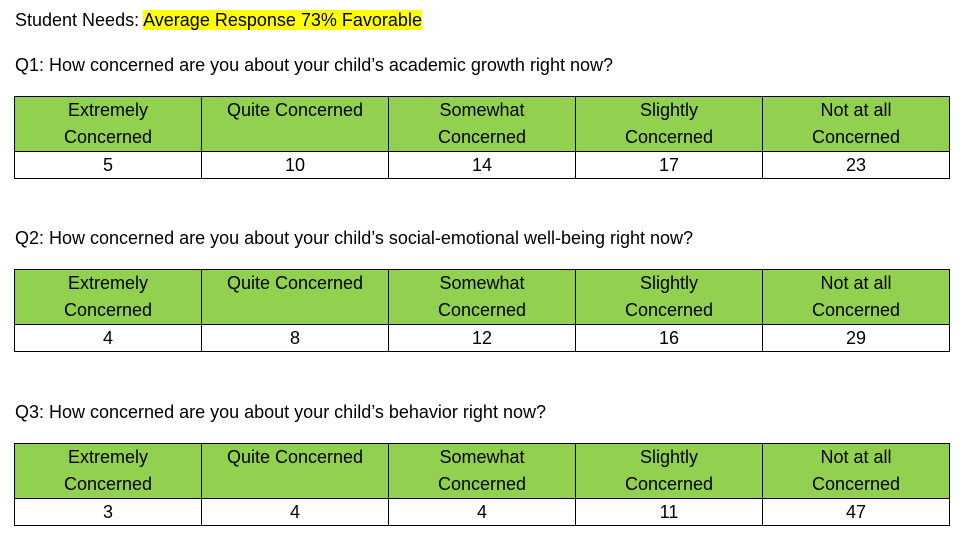 The width and height of the screenshot is (961, 544). Describe the element at coordinates (856, 338) in the screenshot. I see `value-cell: 29` at that location.